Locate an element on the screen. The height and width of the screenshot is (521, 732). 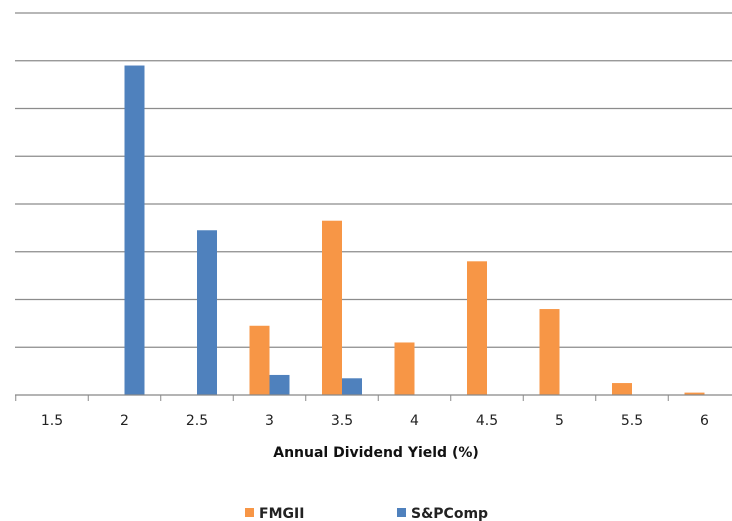
legend-label-spcomp: S&PComp is located at coordinates (449, 513).